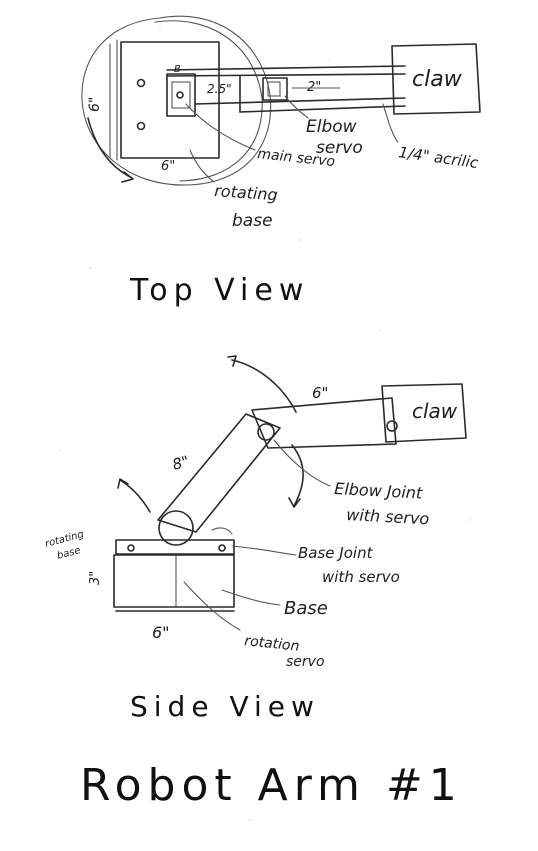  Describe the element at coordinates (266, 432) in the screenshot. I see `elbow-joint` at that location.